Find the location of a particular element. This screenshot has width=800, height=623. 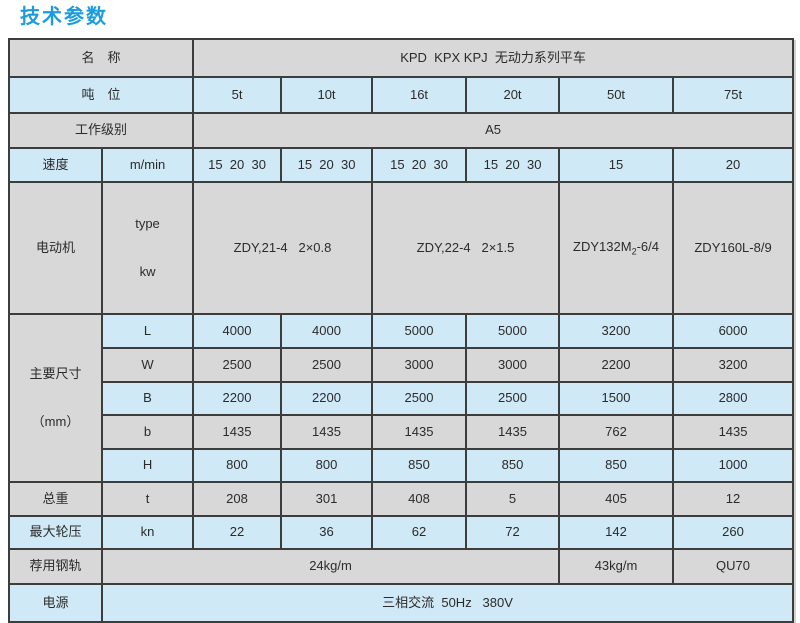

power-value: 三相交流 50Hz 380V is located at coordinates (447, 603).